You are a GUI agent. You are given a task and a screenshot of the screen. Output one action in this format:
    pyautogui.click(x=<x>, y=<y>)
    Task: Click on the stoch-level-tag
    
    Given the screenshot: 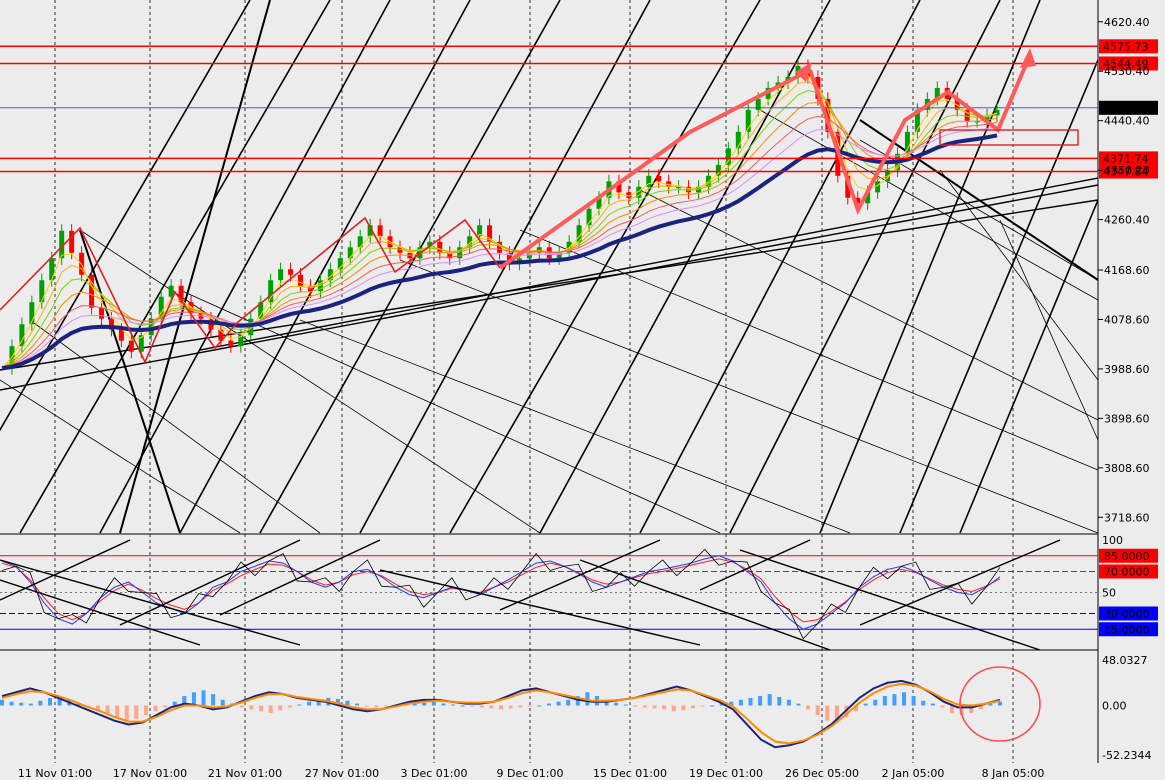 What is the action you would take?
    pyautogui.click(x=1128, y=571)
    